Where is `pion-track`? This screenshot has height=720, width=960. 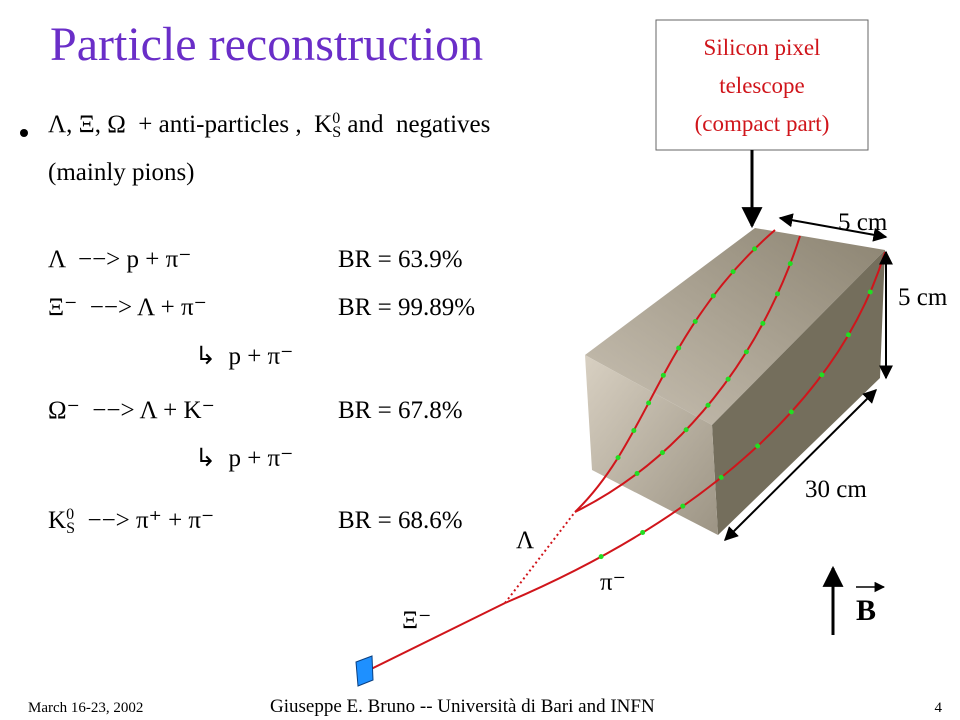 pion-track is located at coordinates (687, 374).